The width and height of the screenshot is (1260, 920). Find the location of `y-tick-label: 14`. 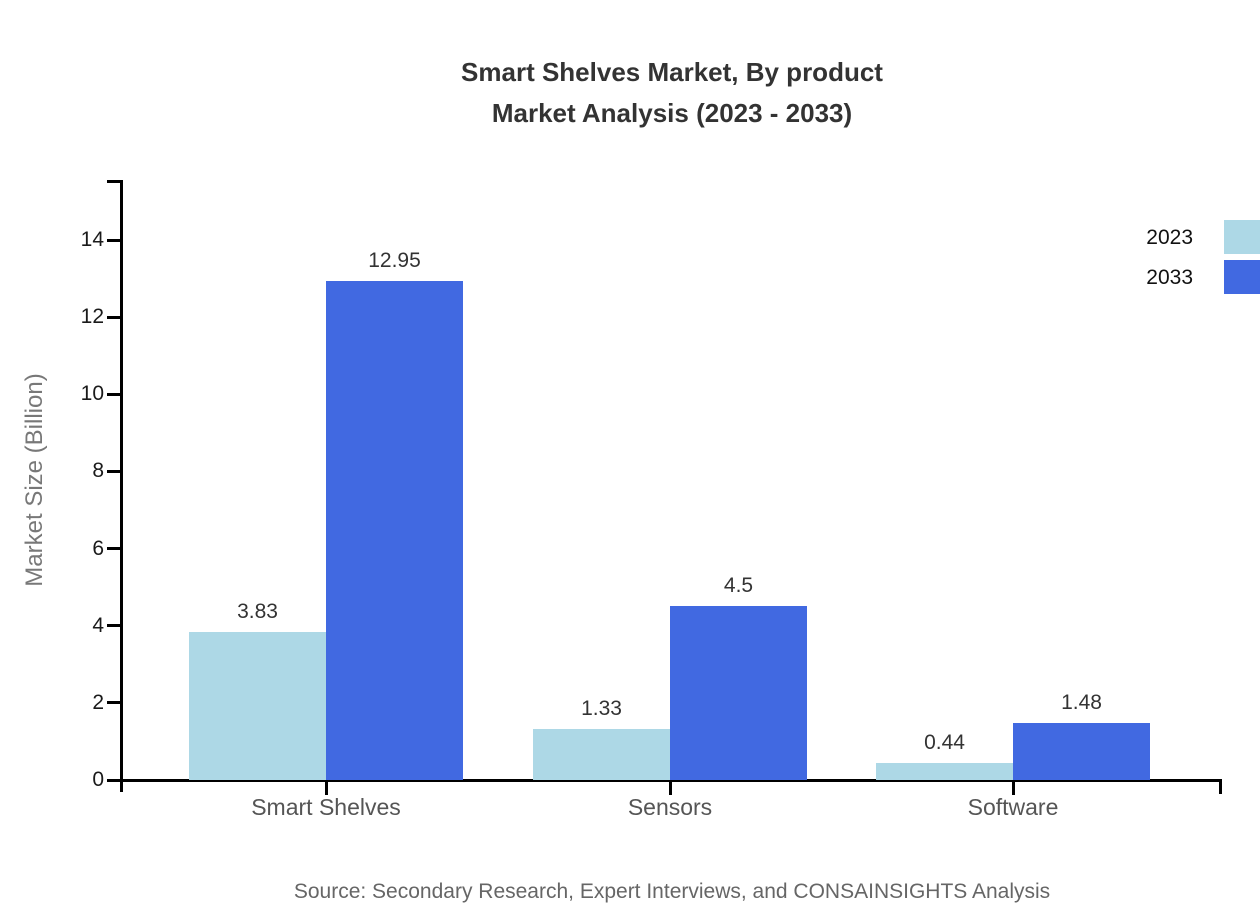

y-tick-label: 14 is located at coordinates (92, 239).